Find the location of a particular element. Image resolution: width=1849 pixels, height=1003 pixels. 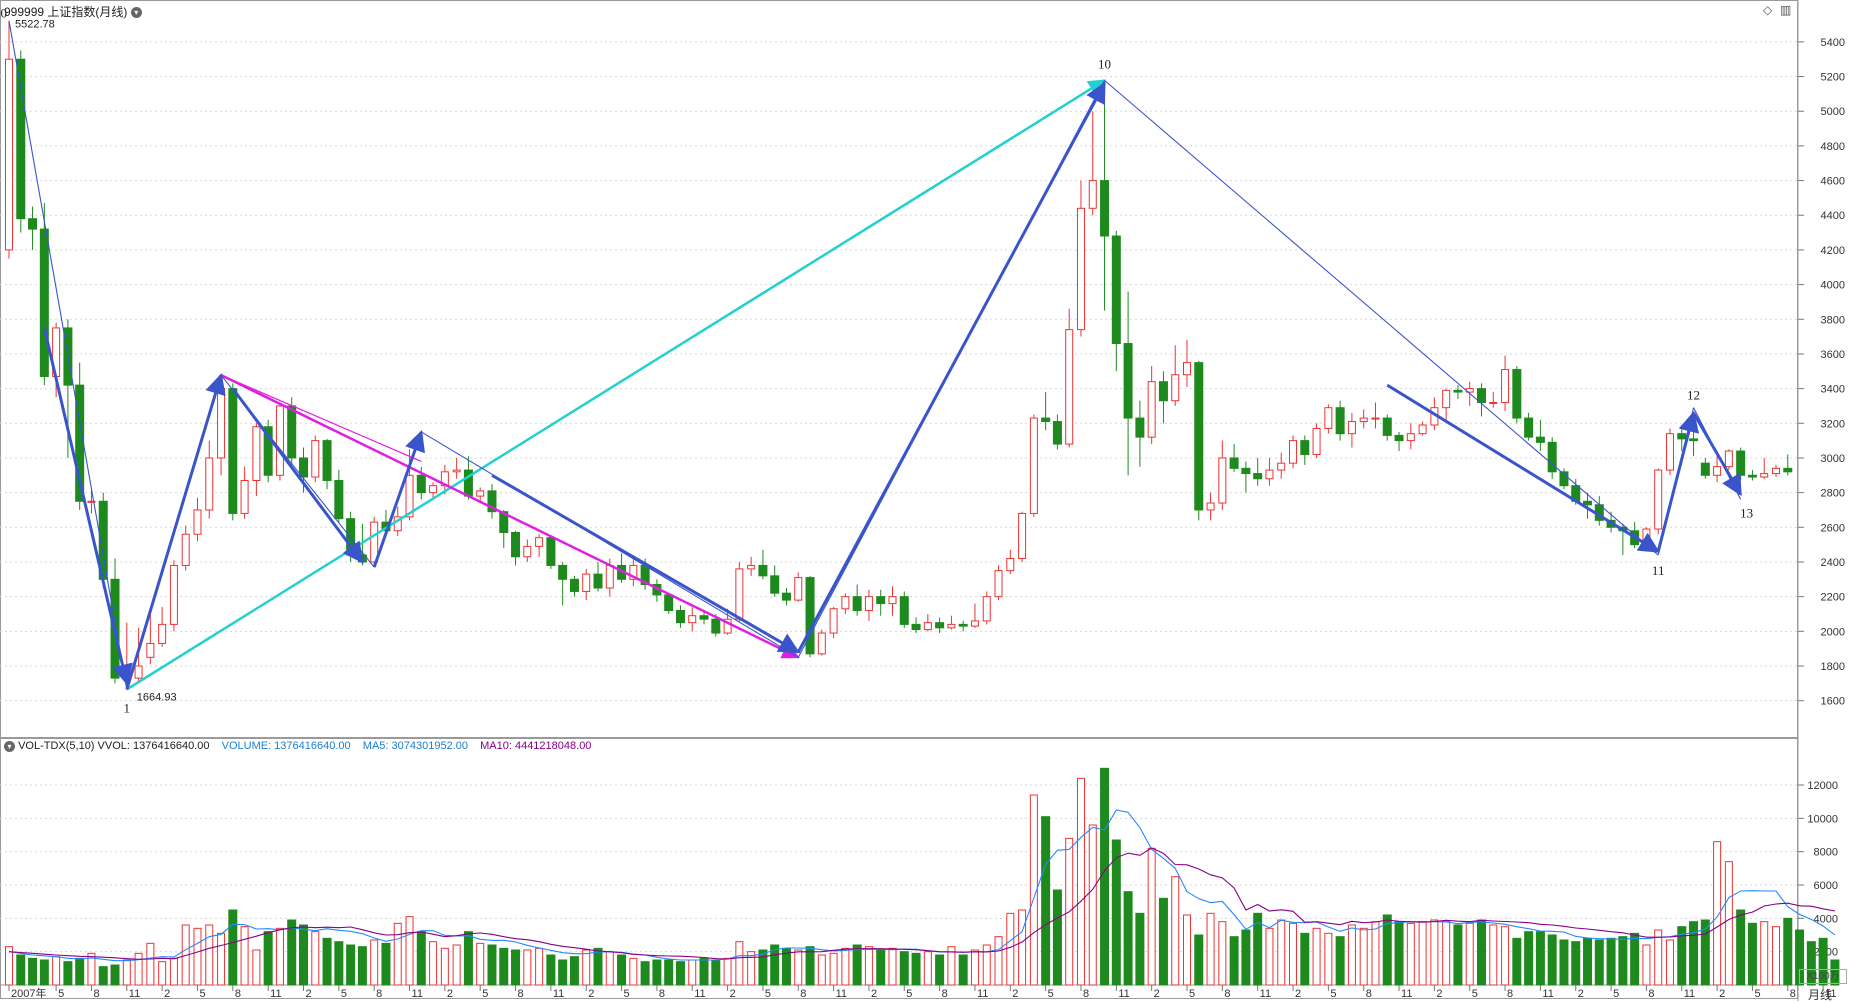

volume-y-tick-label: 8000 is located at coordinates (1826, 853).